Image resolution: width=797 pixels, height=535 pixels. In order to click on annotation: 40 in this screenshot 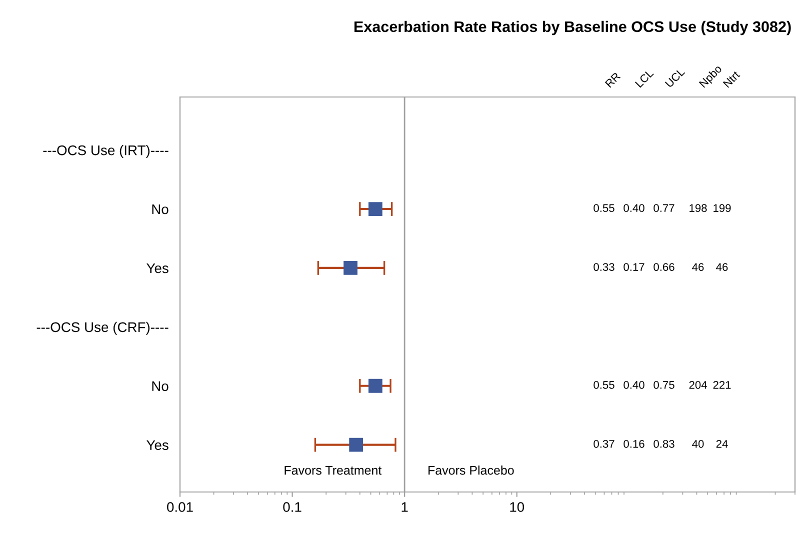, I will do `click(698, 444)`.